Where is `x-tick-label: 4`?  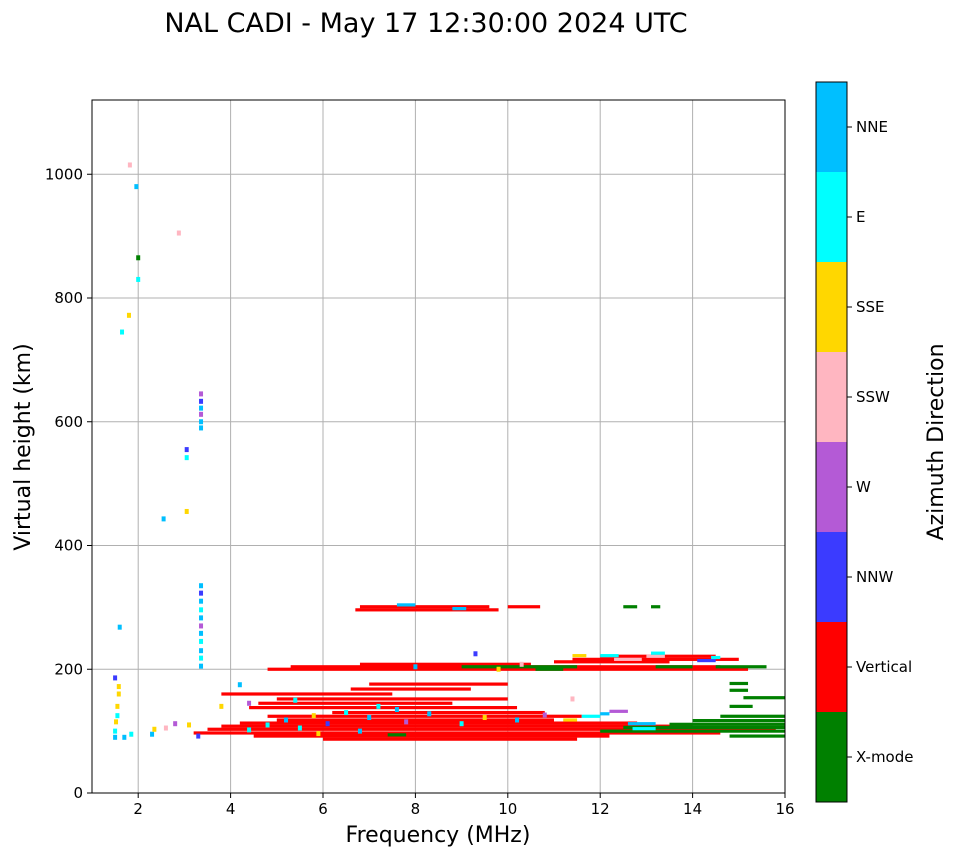
x-tick-label: 4 is located at coordinates (231, 809).